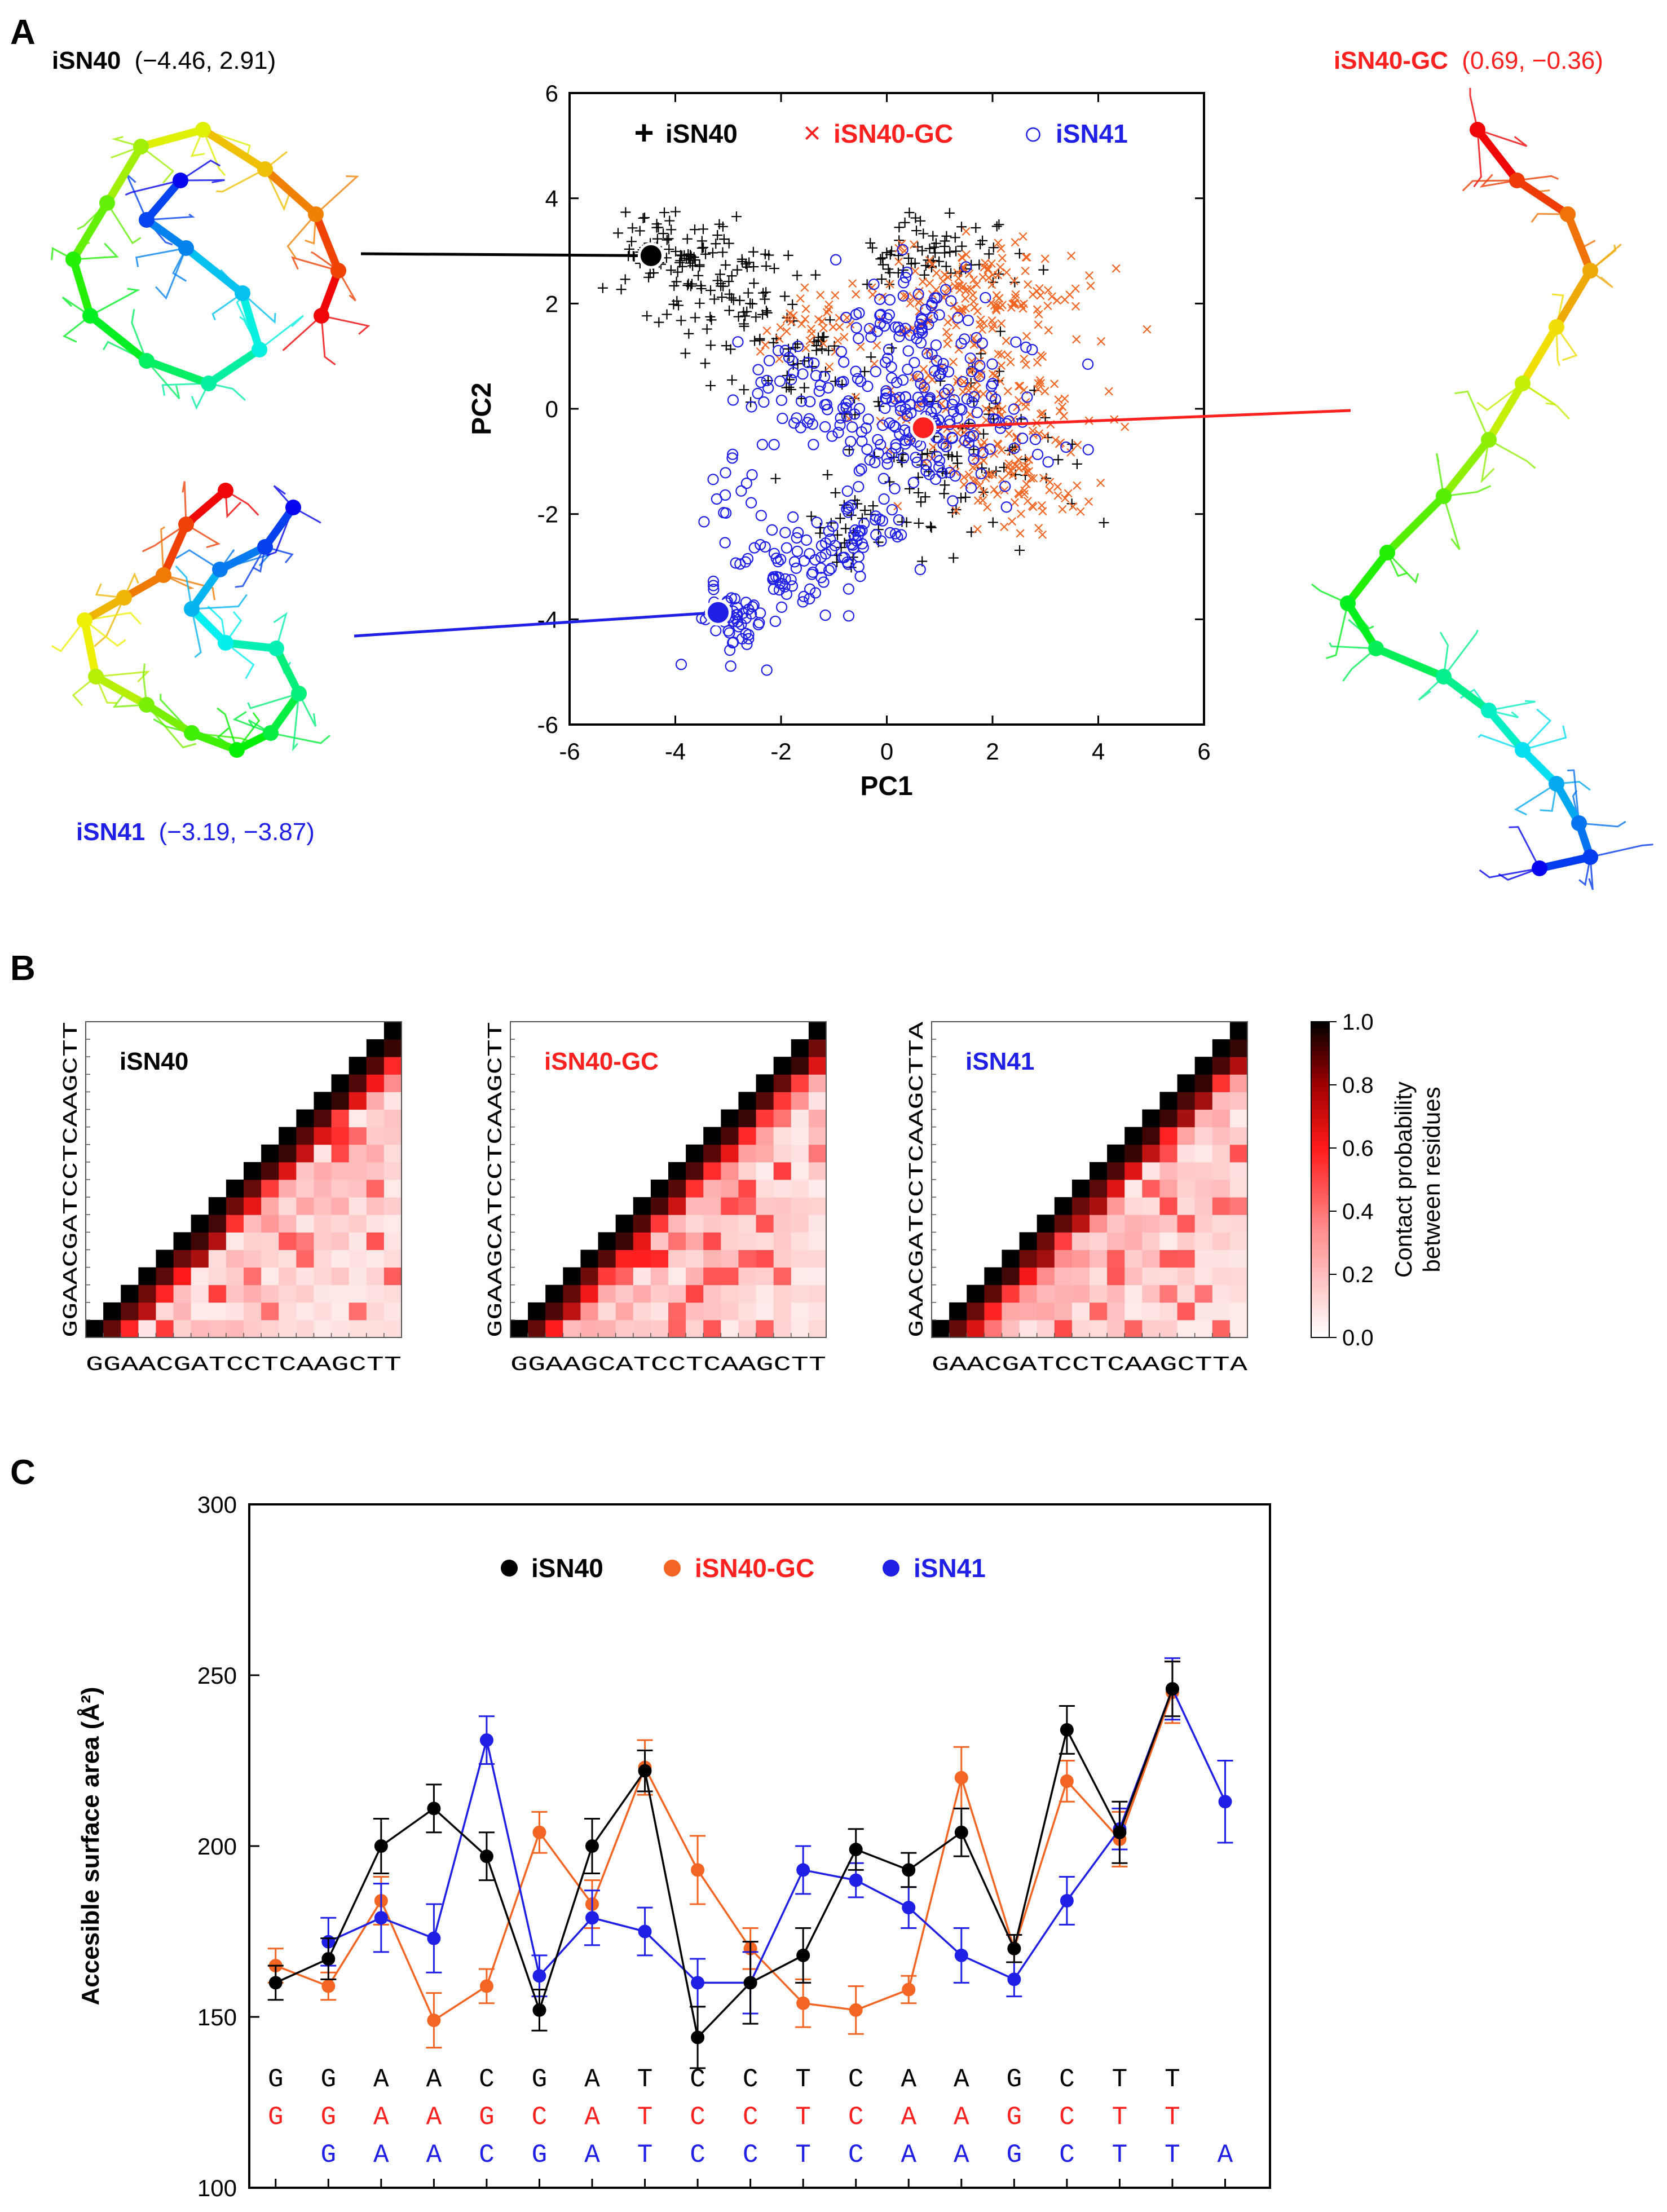  Describe the element at coordinates (1468, 61) in the screenshot. I see `structure-caption-isn40-gc: iSN40-GC (0.69, −0.36)` at that location.